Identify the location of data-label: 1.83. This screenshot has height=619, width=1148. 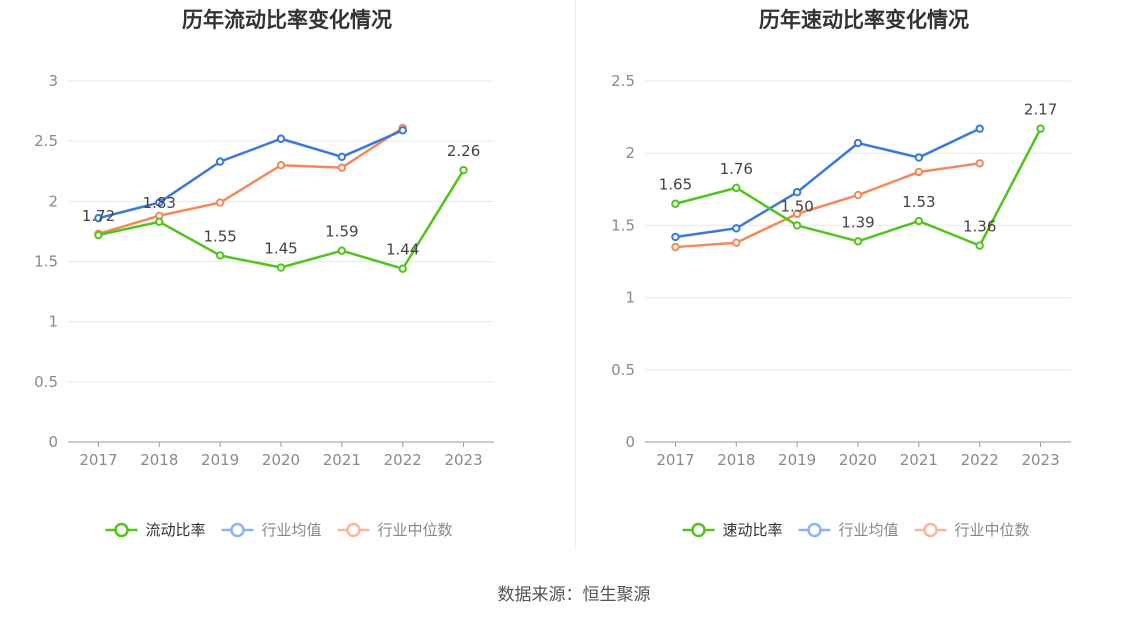
(159, 203).